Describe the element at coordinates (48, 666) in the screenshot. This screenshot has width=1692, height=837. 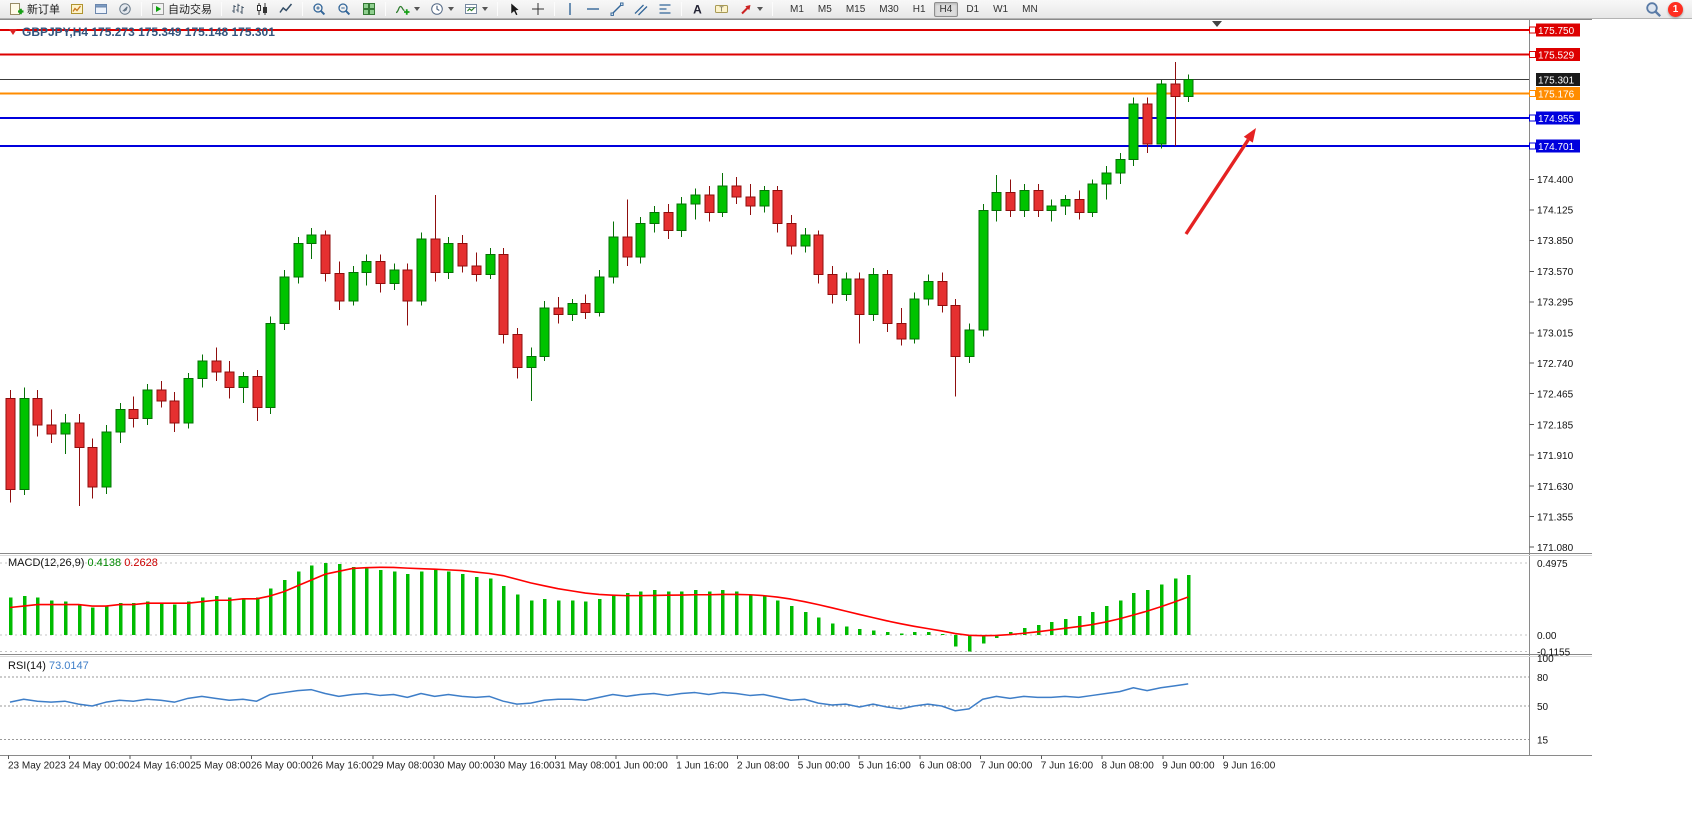
I see `rsi-label: RSI(14) 73.0147` at that location.